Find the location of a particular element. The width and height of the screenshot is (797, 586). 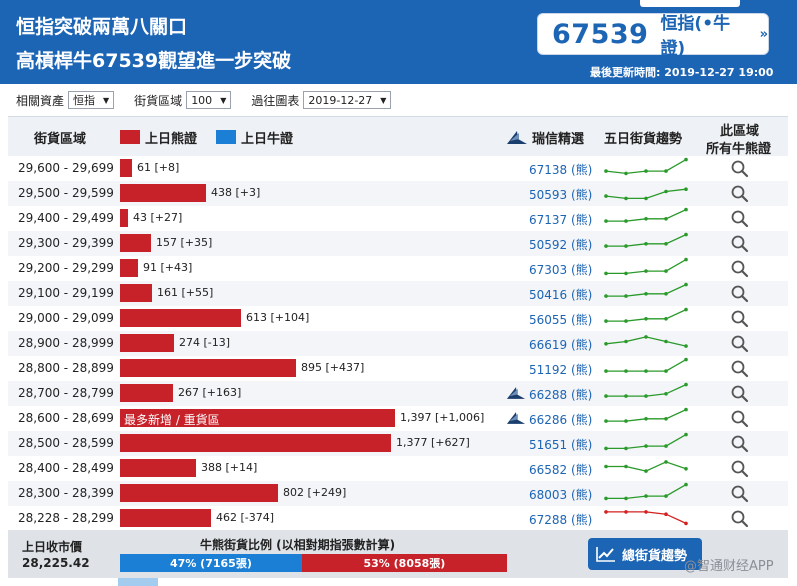

table-row: 28,900 - 28,999 274 [-13] 66619 (熊) is located at coordinates (398, 343).